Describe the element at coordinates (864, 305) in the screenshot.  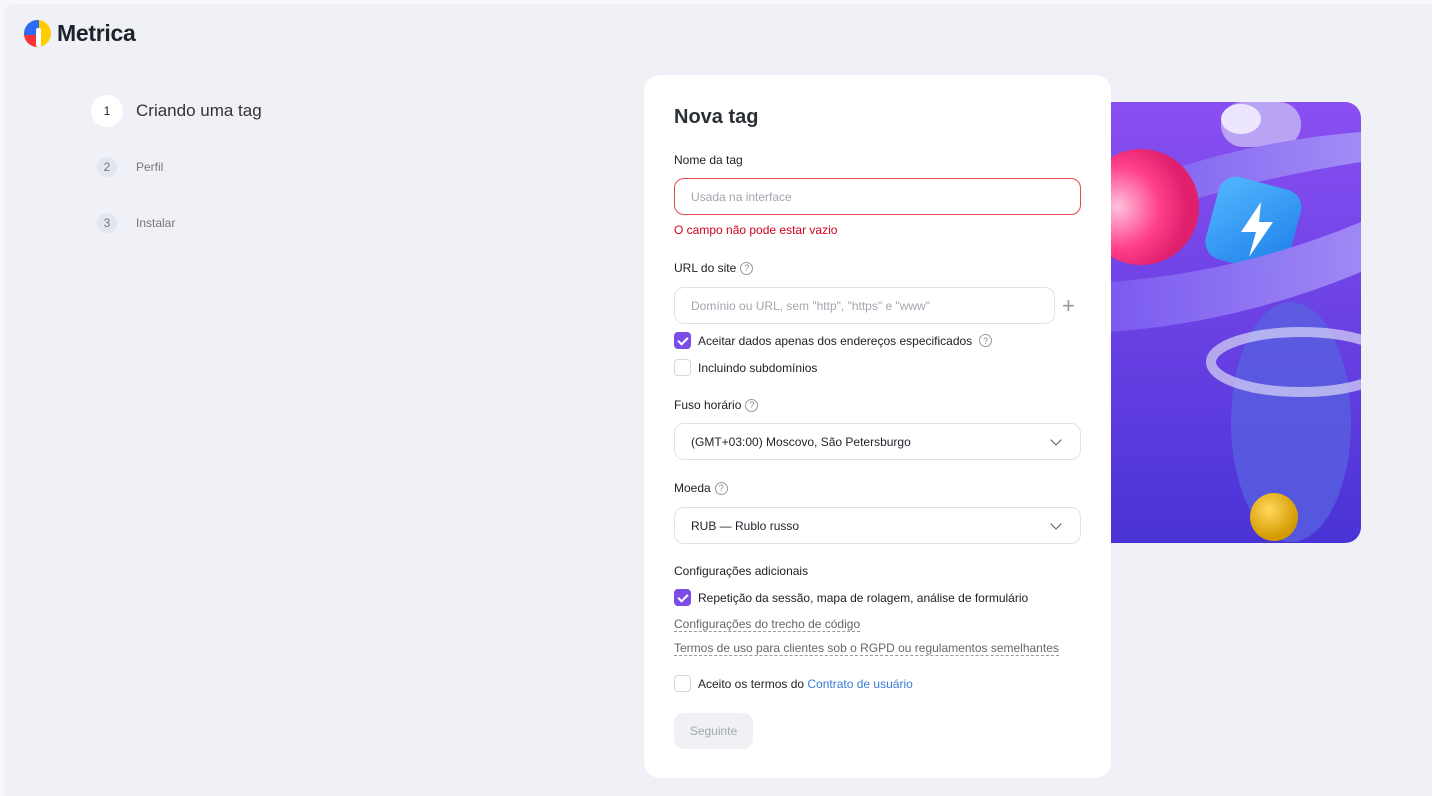
I see `url-input` at that location.